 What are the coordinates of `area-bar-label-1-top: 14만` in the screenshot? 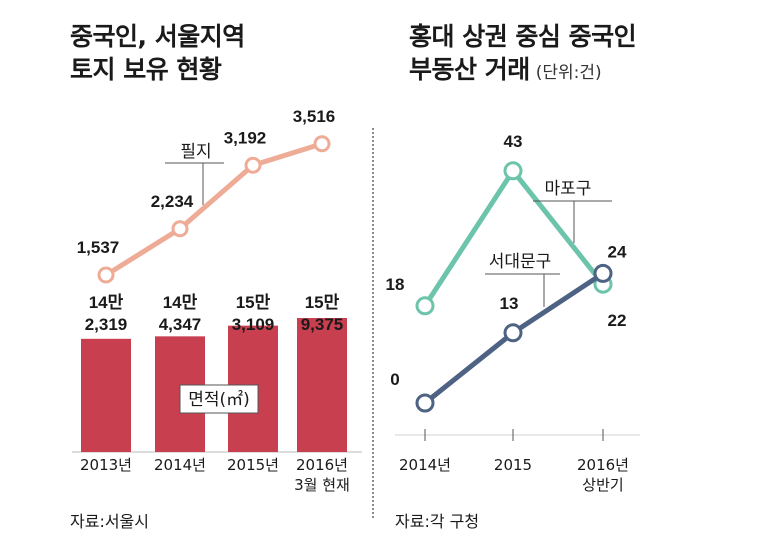 It's located at (180, 302).